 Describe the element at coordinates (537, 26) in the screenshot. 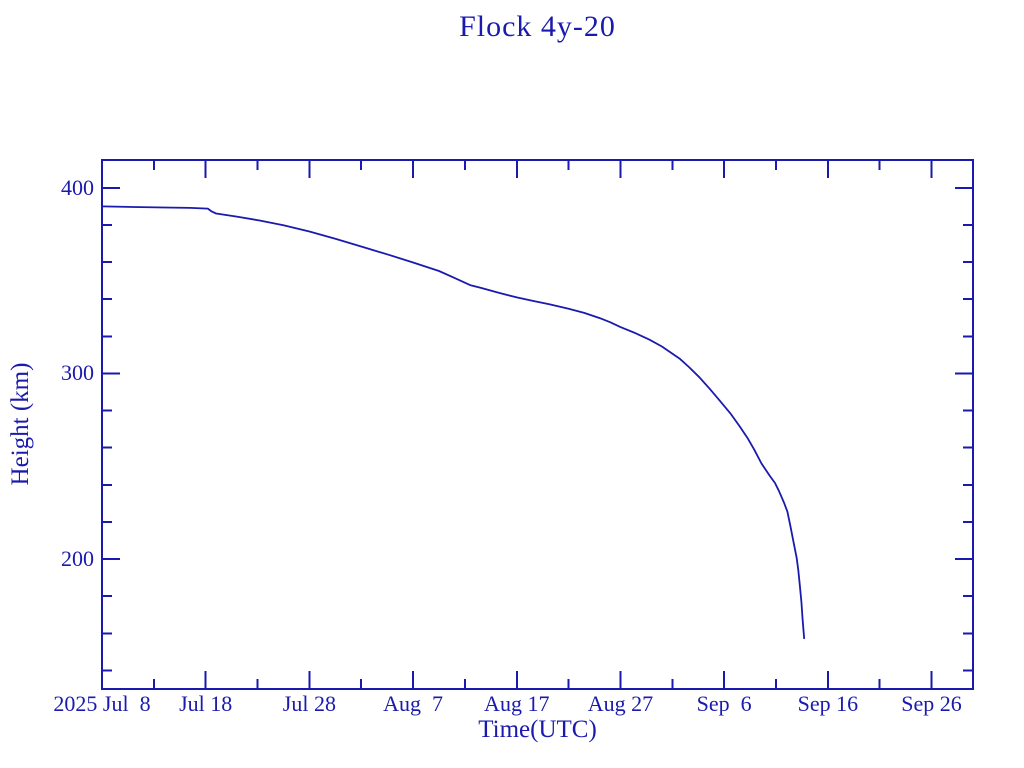

I see `chart-title: Flock 4y-20` at that location.